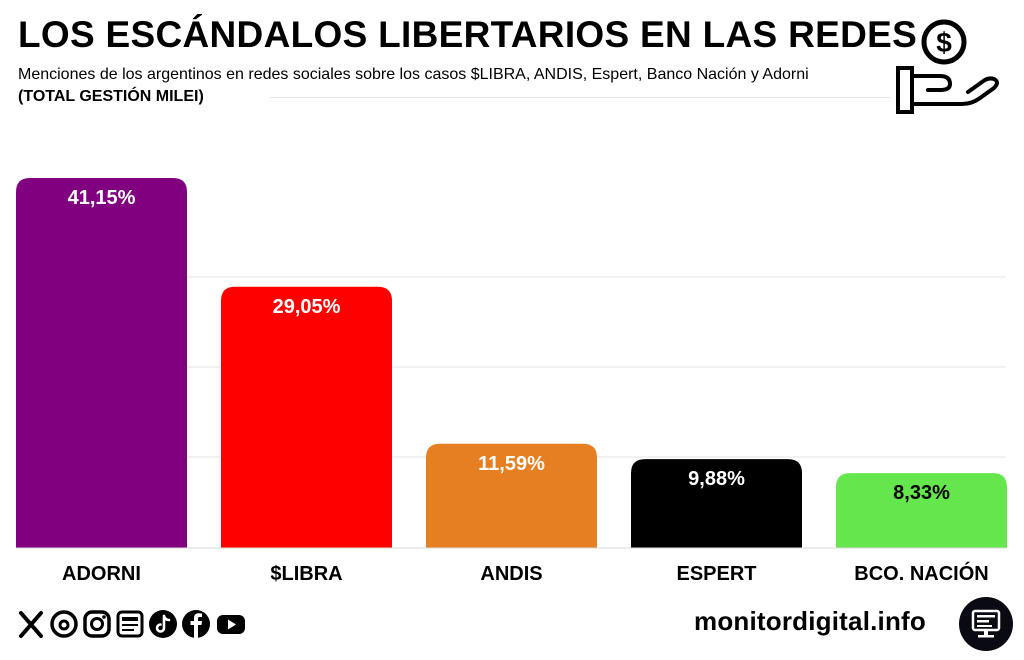  Describe the element at coordinates (64, 624) in the screenshot. I see `threads-icon` at that location.